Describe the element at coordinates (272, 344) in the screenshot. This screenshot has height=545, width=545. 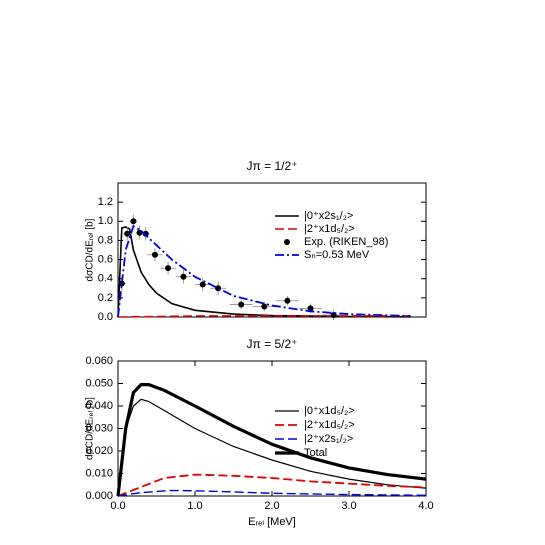
I see `panel-title: Jπ = 5/2⁺` at that location.